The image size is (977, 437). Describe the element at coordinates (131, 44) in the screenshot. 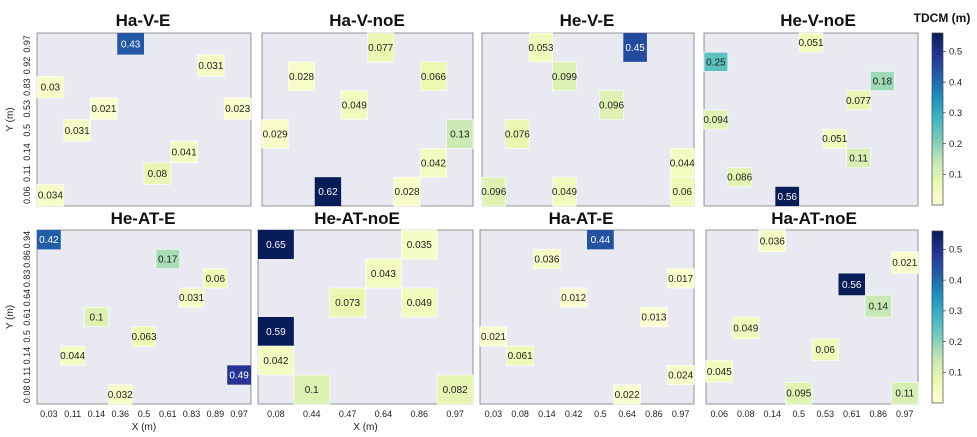

I see `cell-value-label: 0.43` at that location.